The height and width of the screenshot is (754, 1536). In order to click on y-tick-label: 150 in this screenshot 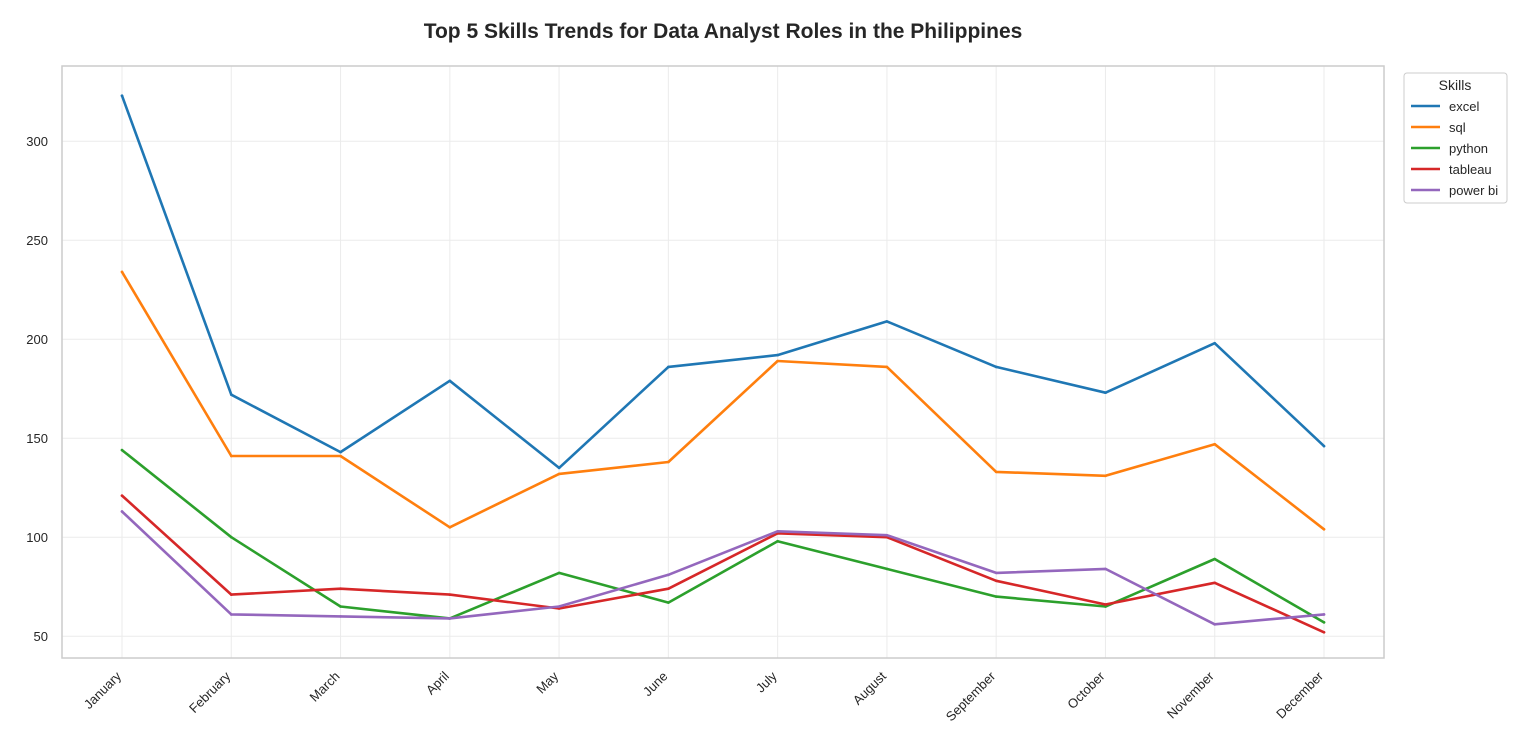, I will do `click(37, 438)`.